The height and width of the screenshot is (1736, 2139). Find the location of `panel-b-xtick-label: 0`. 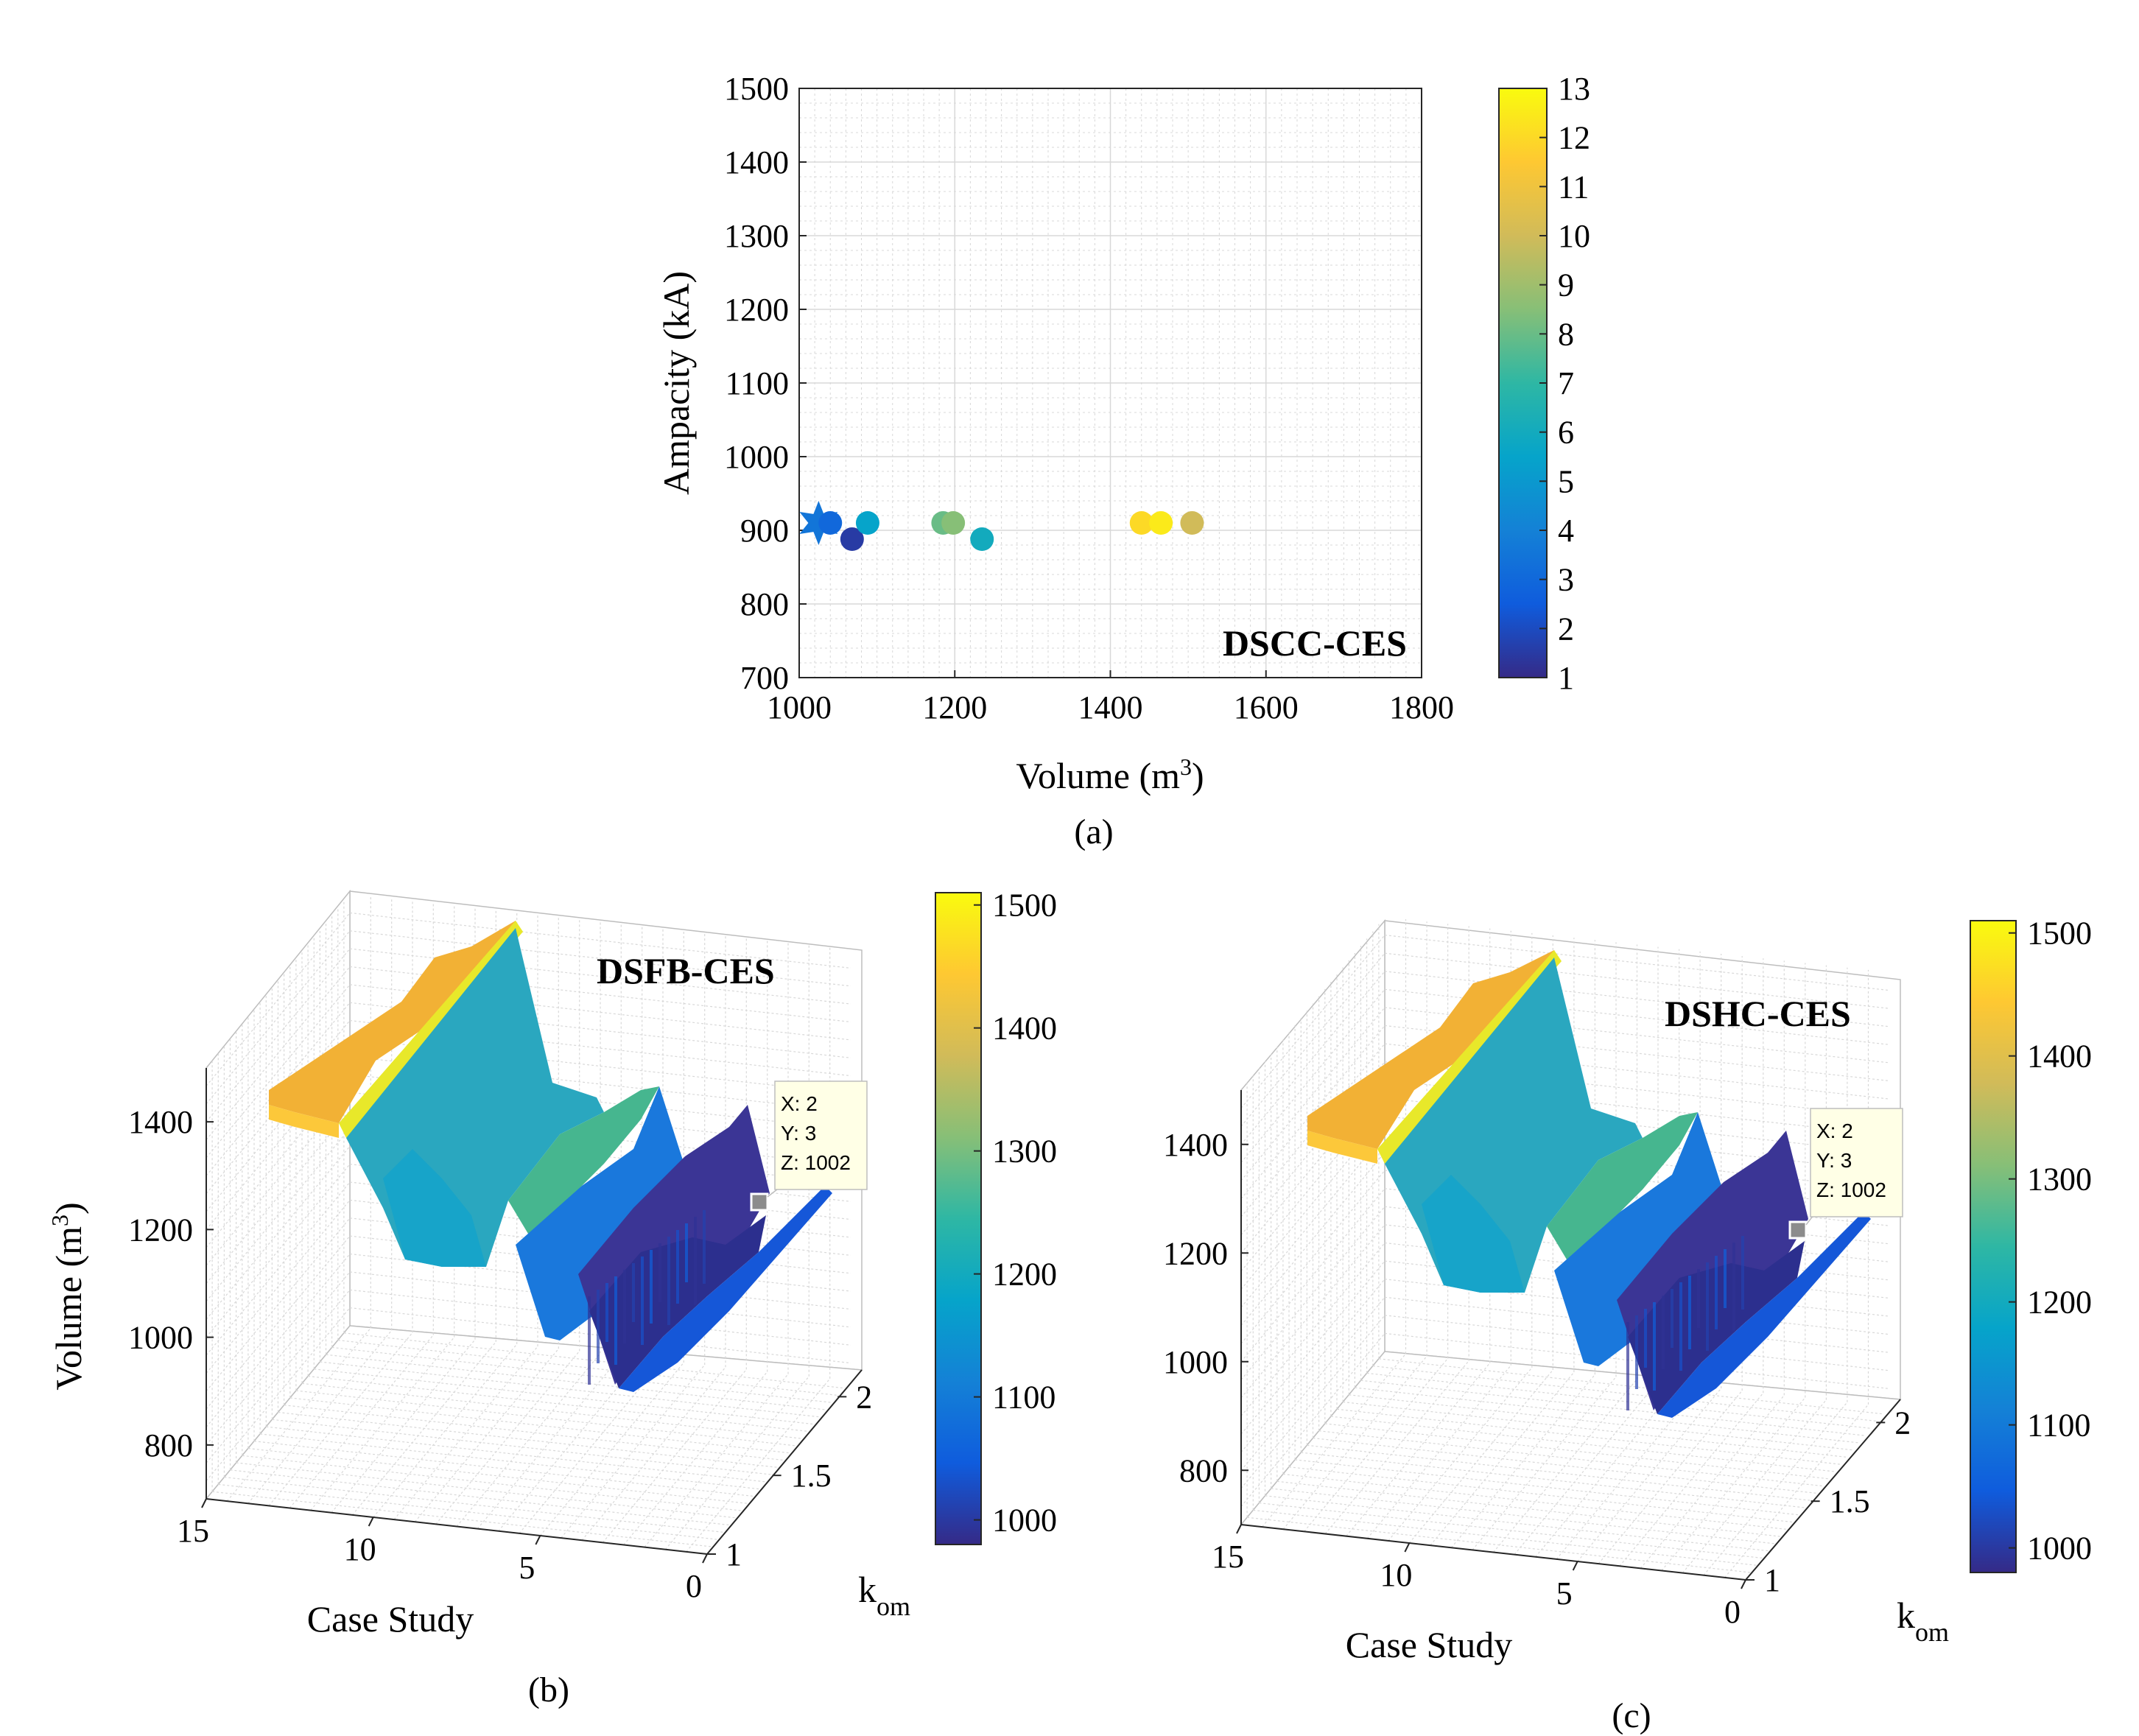

panel-b-xtick-label: 0 is located at coordinates (694, 1586).